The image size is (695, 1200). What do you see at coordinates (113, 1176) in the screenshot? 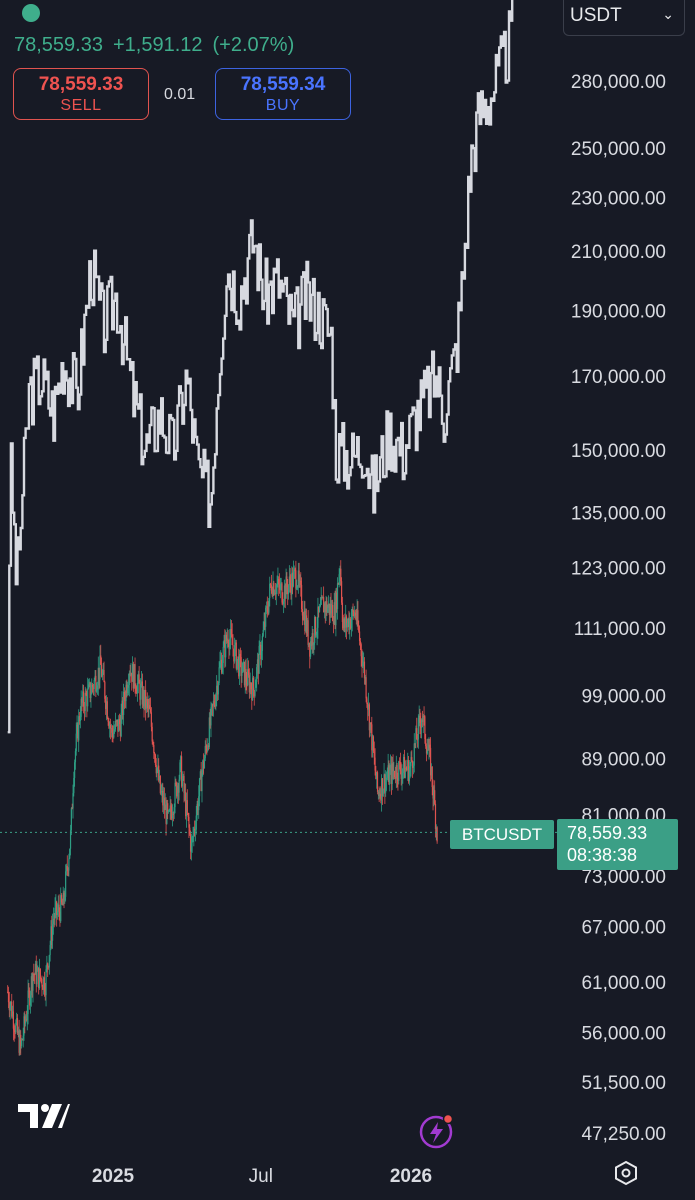
I see `x-tick-label: 2025` at bounding box center [113, 1176].